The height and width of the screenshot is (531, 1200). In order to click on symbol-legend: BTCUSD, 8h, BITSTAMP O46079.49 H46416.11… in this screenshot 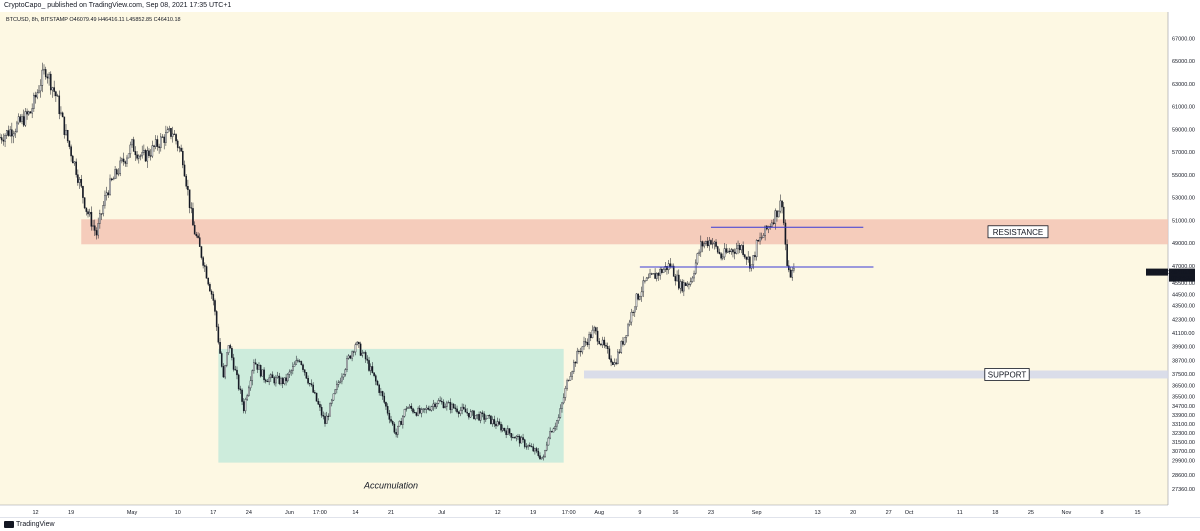, I will do `click(93, 20)`.